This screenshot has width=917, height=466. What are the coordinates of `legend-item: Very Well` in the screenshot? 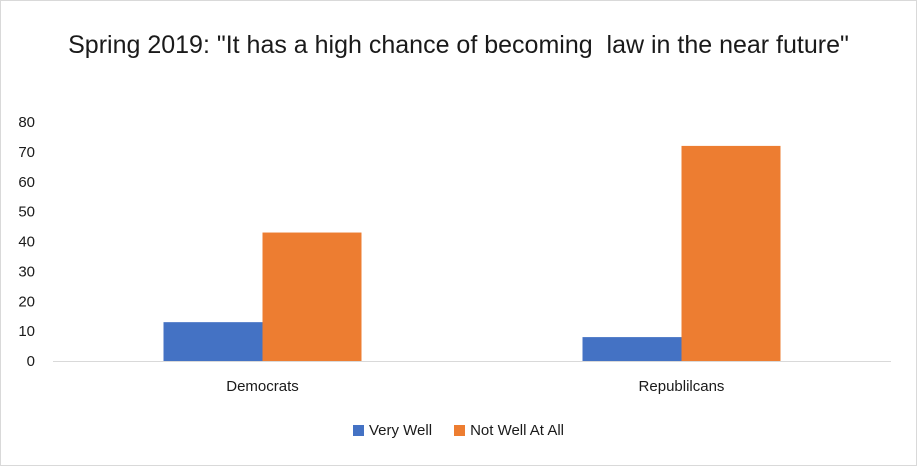 It's located at (392, 430).